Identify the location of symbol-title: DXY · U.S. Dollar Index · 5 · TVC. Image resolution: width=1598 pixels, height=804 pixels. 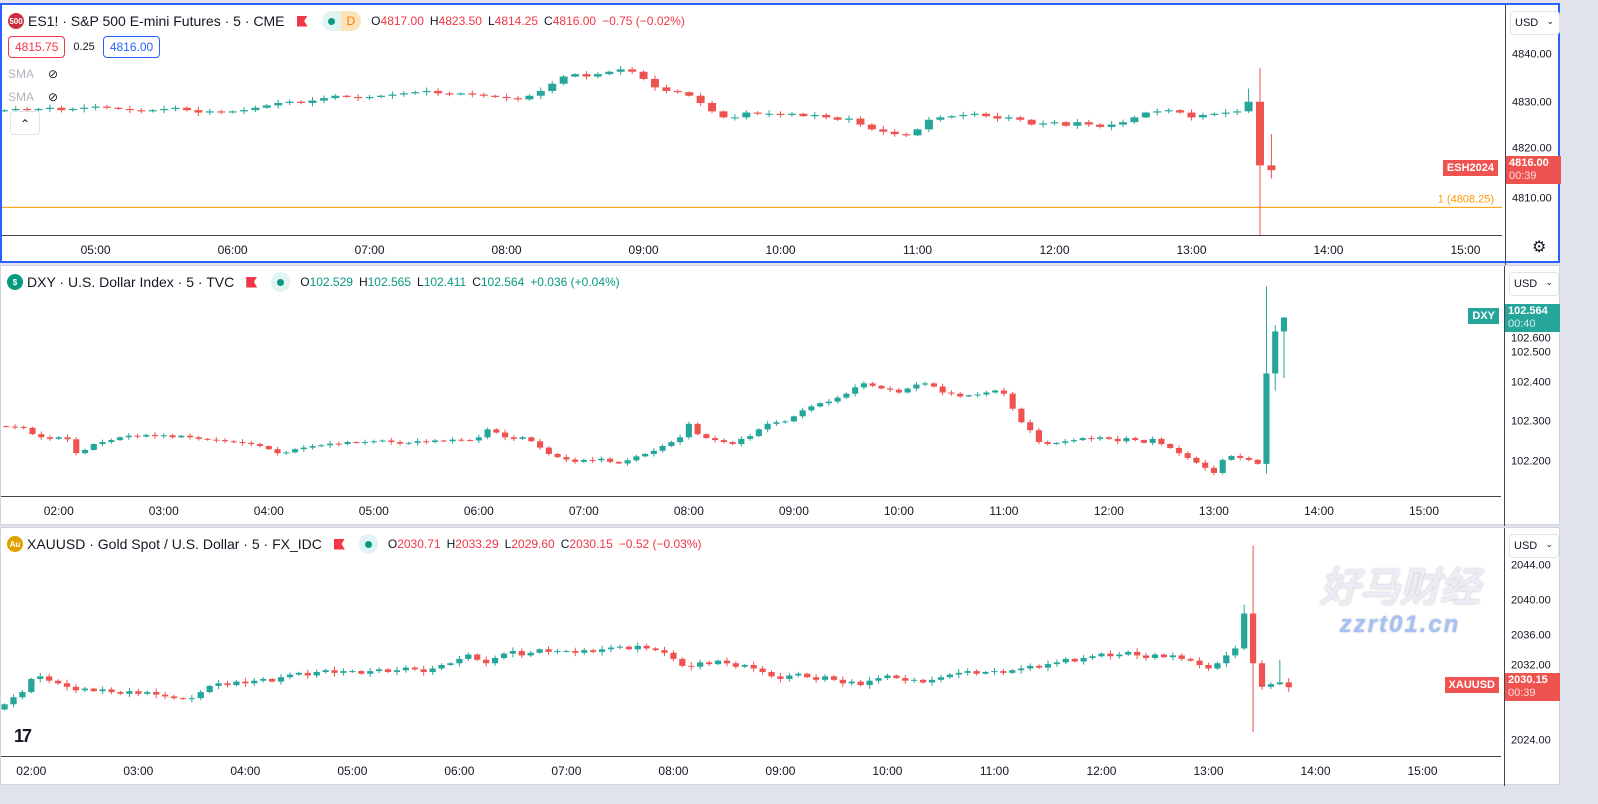
(131, 282).